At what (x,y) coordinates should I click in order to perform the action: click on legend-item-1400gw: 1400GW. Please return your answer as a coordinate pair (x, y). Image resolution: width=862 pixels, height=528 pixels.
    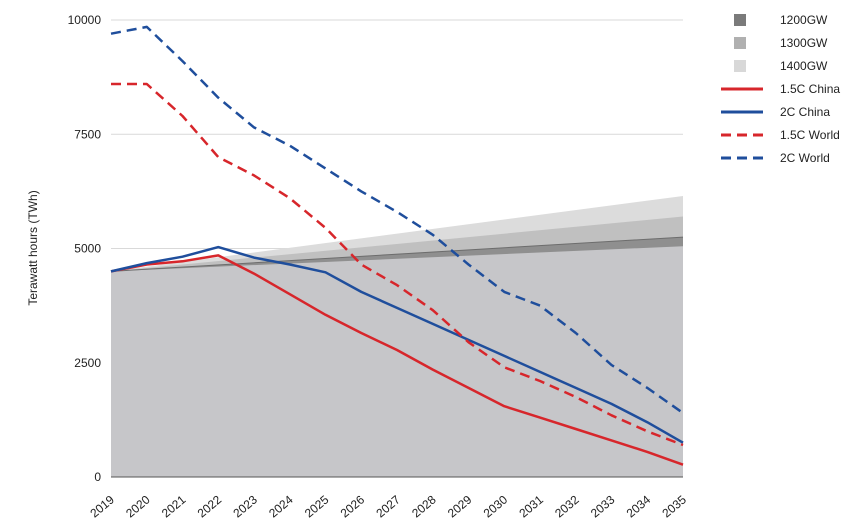
    Looking at the image, I should click on (781, 66).